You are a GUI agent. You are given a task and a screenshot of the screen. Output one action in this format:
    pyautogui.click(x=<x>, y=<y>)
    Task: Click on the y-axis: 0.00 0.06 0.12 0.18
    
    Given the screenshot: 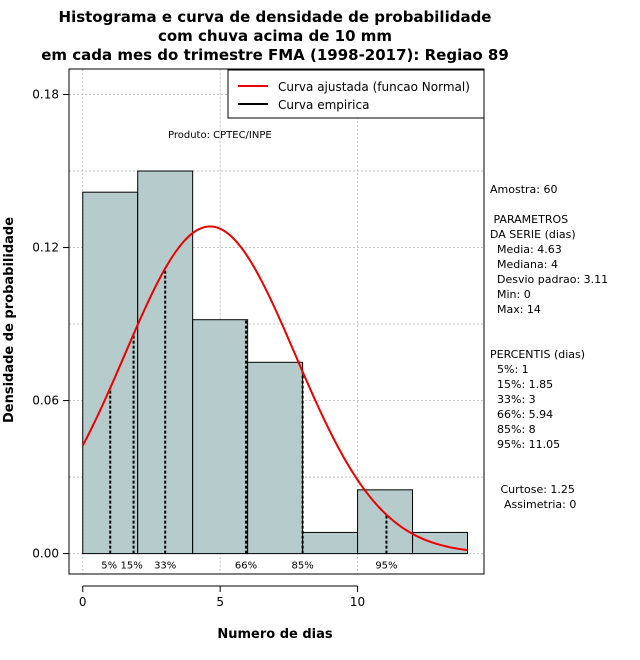 What is the action you would take?
    pyautogui.click(x=51, y=324)
    